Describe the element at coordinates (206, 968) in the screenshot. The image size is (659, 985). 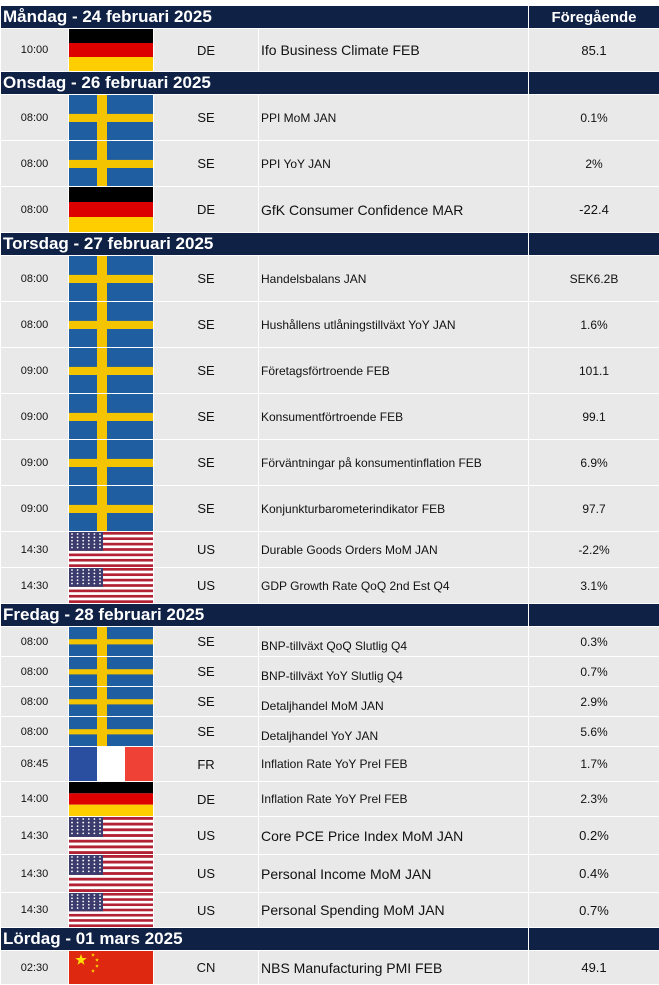
I see `event-country: CN` at that location.